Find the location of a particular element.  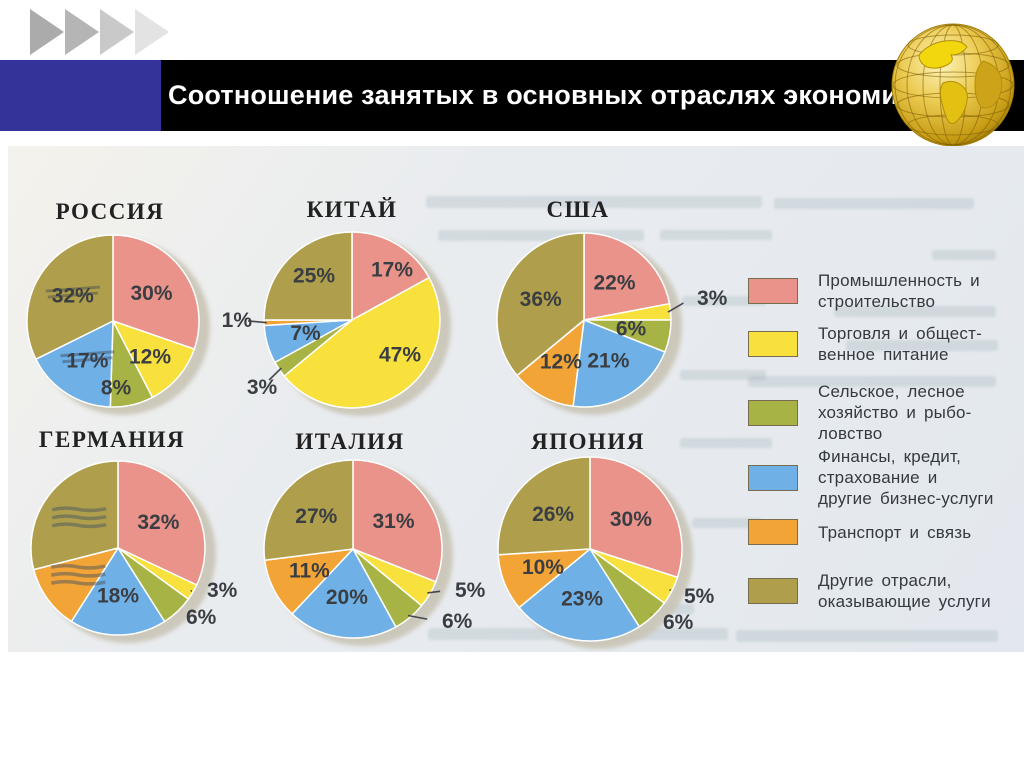

legend-item-other: Другие отрасли, оказывающие услуги is located at coordinates (869, 591).